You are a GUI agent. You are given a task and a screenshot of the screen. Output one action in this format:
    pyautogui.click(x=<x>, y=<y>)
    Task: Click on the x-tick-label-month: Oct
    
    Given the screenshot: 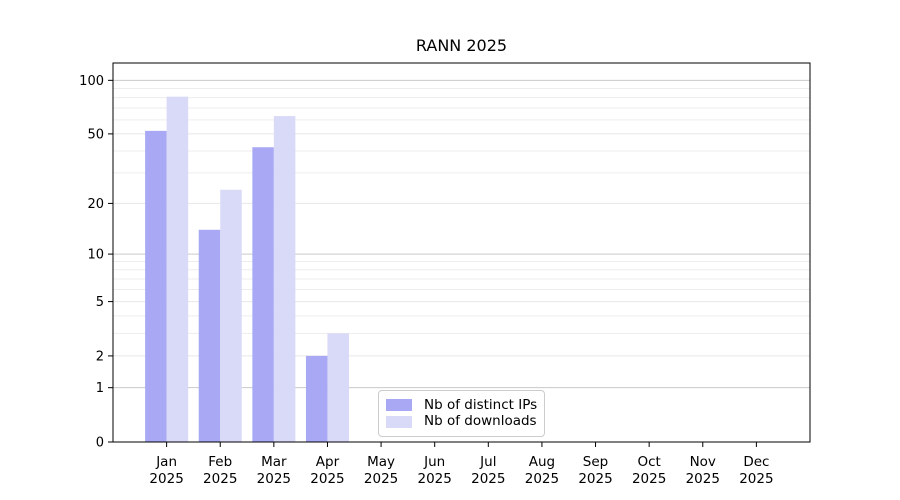 What is the action you would take?
    pyautogui.click(x=648, y=462)
    